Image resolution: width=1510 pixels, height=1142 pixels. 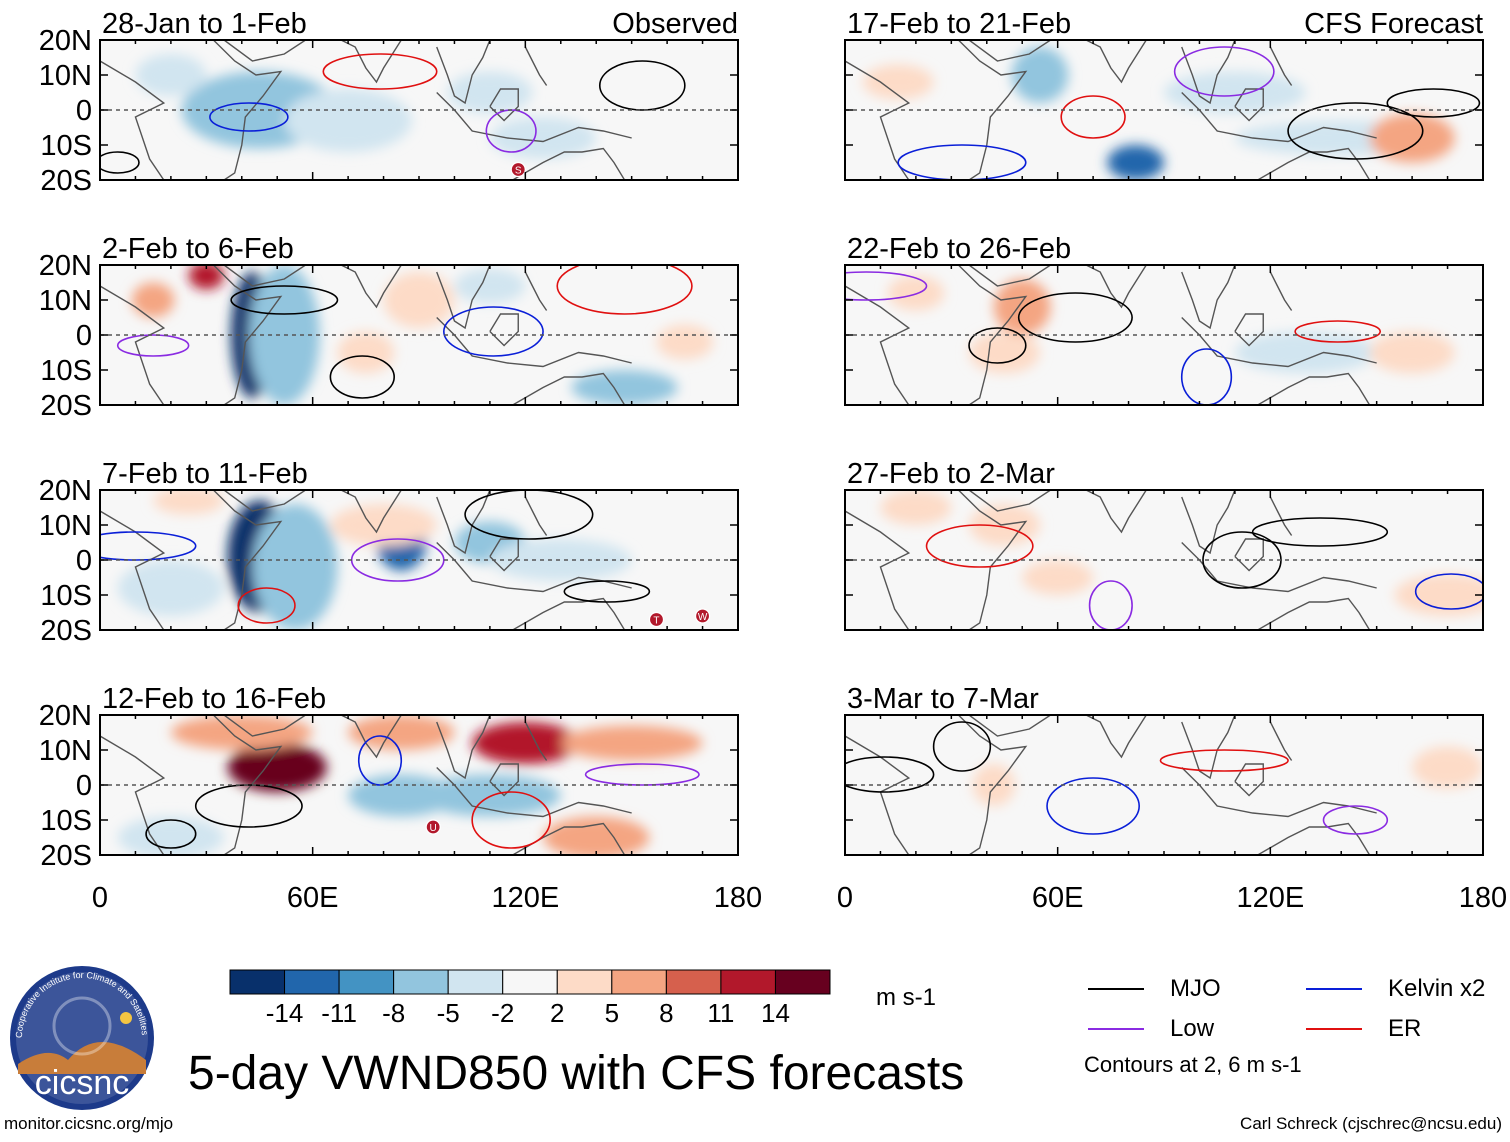 What do you see at coordinates (1270, 898) in the screenshot?
I see `x-tick-label: 120E` at bounding box center [1270, 898].